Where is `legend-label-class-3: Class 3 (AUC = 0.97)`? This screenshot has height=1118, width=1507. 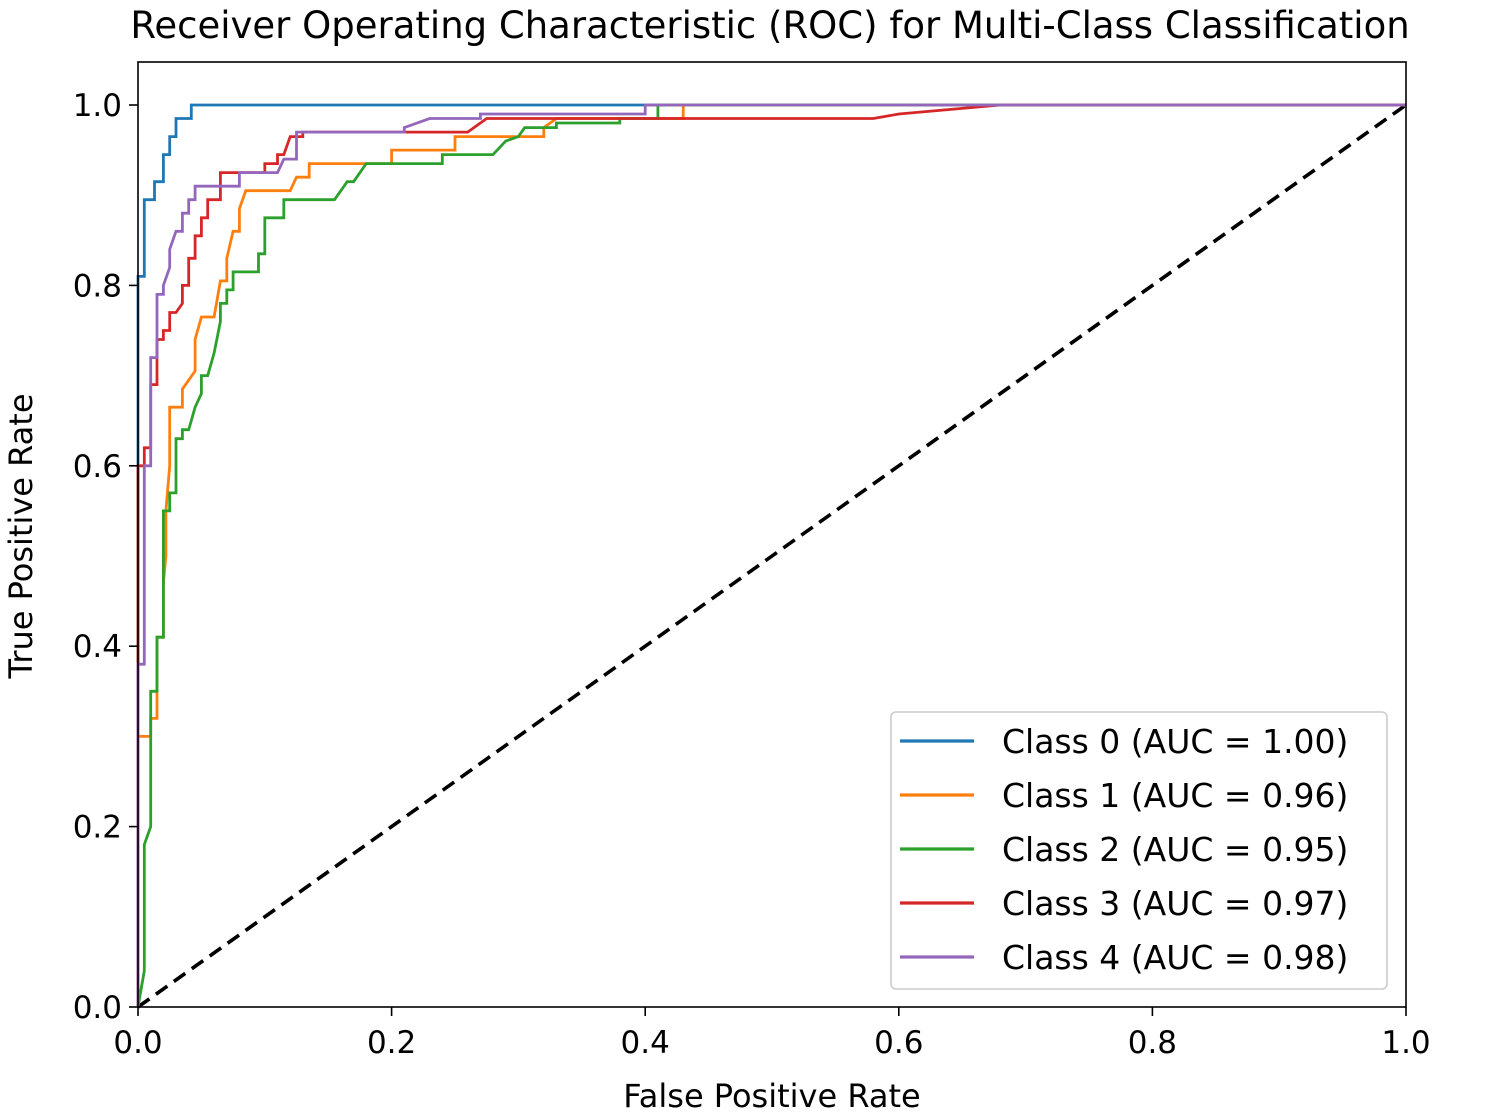 legend-label-class-3: Class 3 (AUC = 0.97) is located at coordinates (1175, 903).